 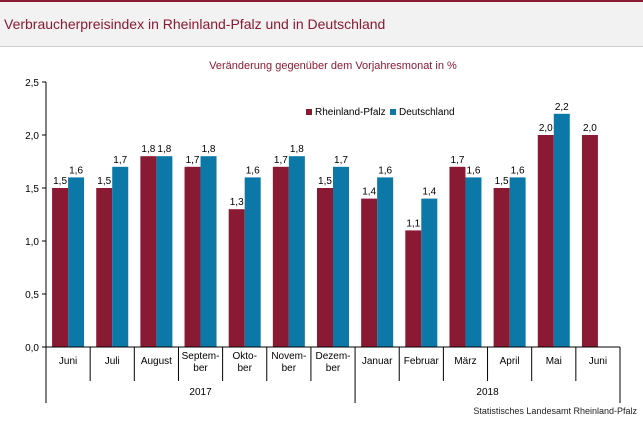 What do you see at coordinates (32, 242) in the screenshot?
I see `y-tick-label: 1,0` at bounding box center [32, 242].